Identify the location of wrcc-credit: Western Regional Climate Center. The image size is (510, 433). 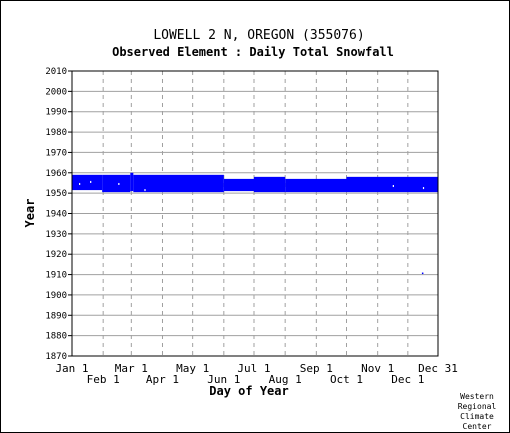
(477, 411).